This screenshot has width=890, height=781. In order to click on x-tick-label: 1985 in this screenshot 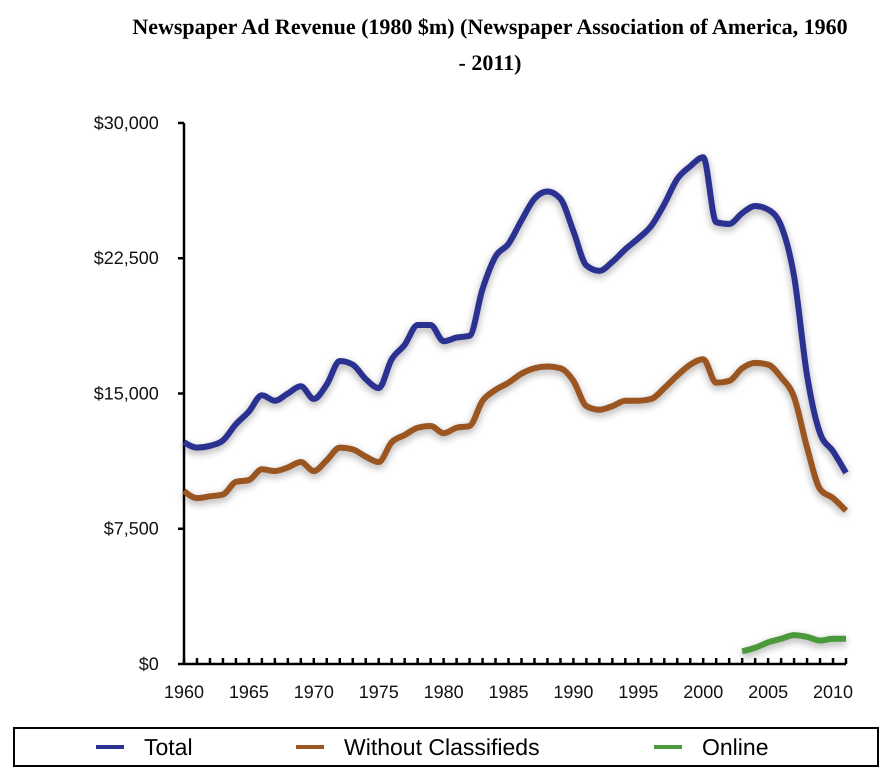, I will do `click(508, 692)`.